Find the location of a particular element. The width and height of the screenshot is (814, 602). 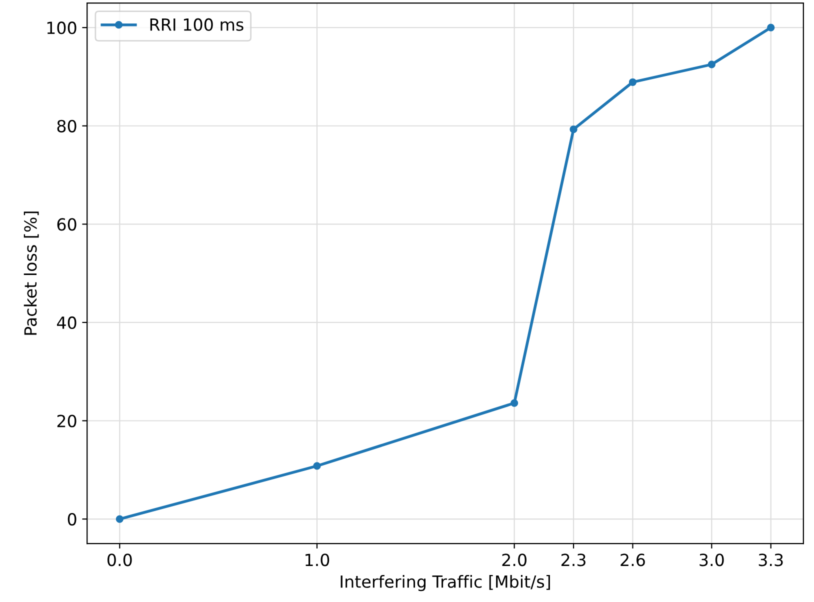

x-tick-label: 2.6 is located at coordinates (632, 560).